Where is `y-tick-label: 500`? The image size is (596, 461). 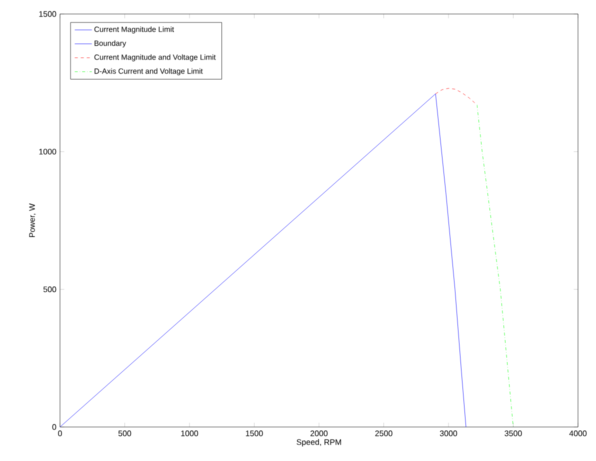 y-tick-label: 500 is located at coordinates (49, 289).